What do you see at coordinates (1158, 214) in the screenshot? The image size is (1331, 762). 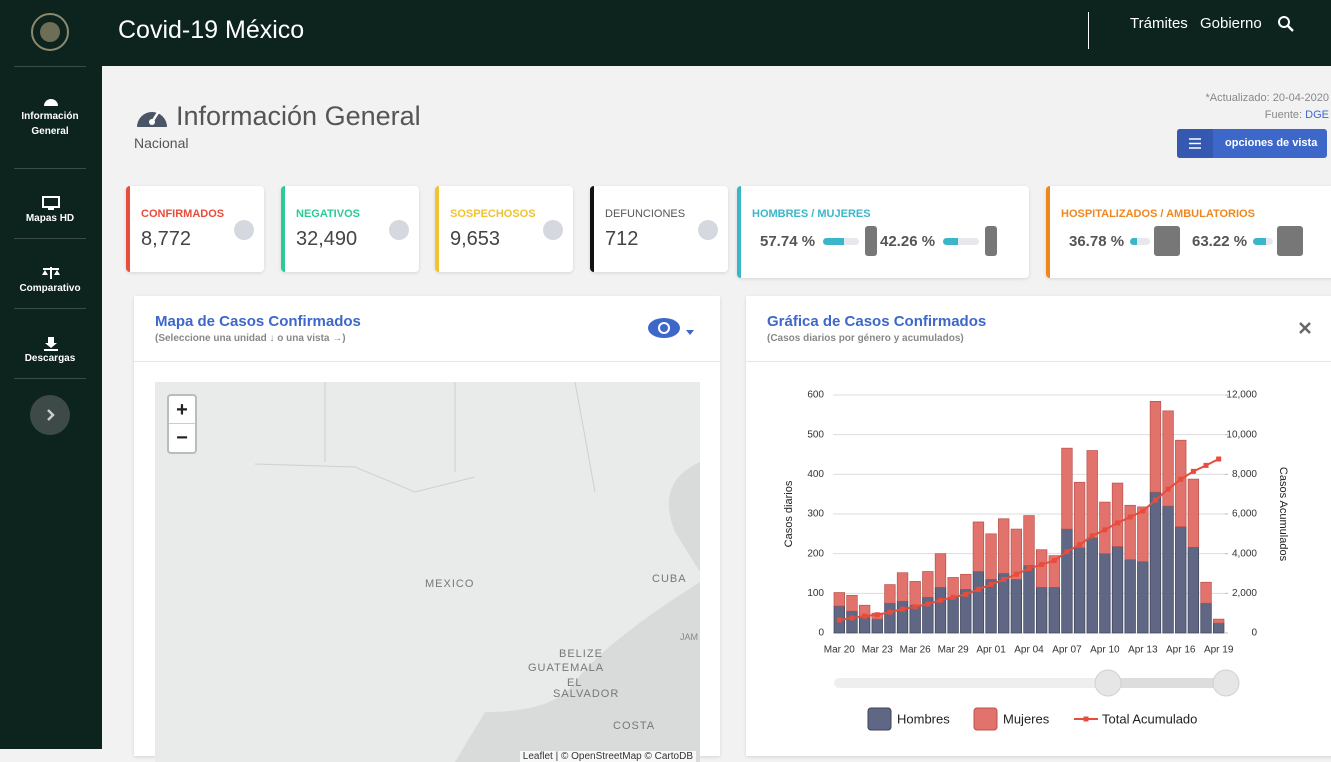 I see `ratio-label: HOSPITALIZADOS / AMBULATORIOS` at bounding box center [1158, 214].